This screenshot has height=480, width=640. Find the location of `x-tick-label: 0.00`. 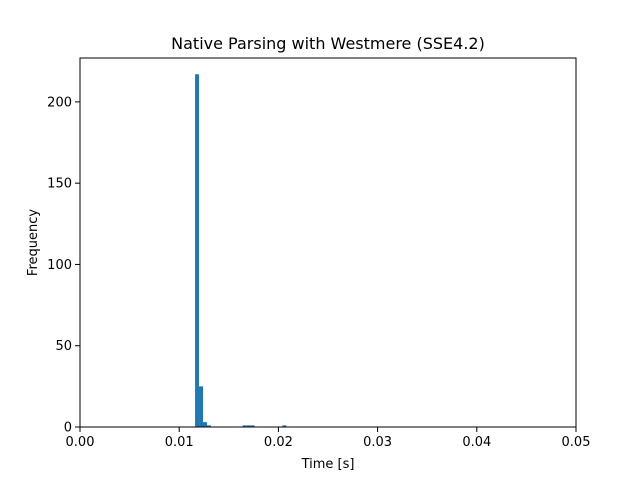

x-tick-label: 0.00 is located at coordinates (80, 442).